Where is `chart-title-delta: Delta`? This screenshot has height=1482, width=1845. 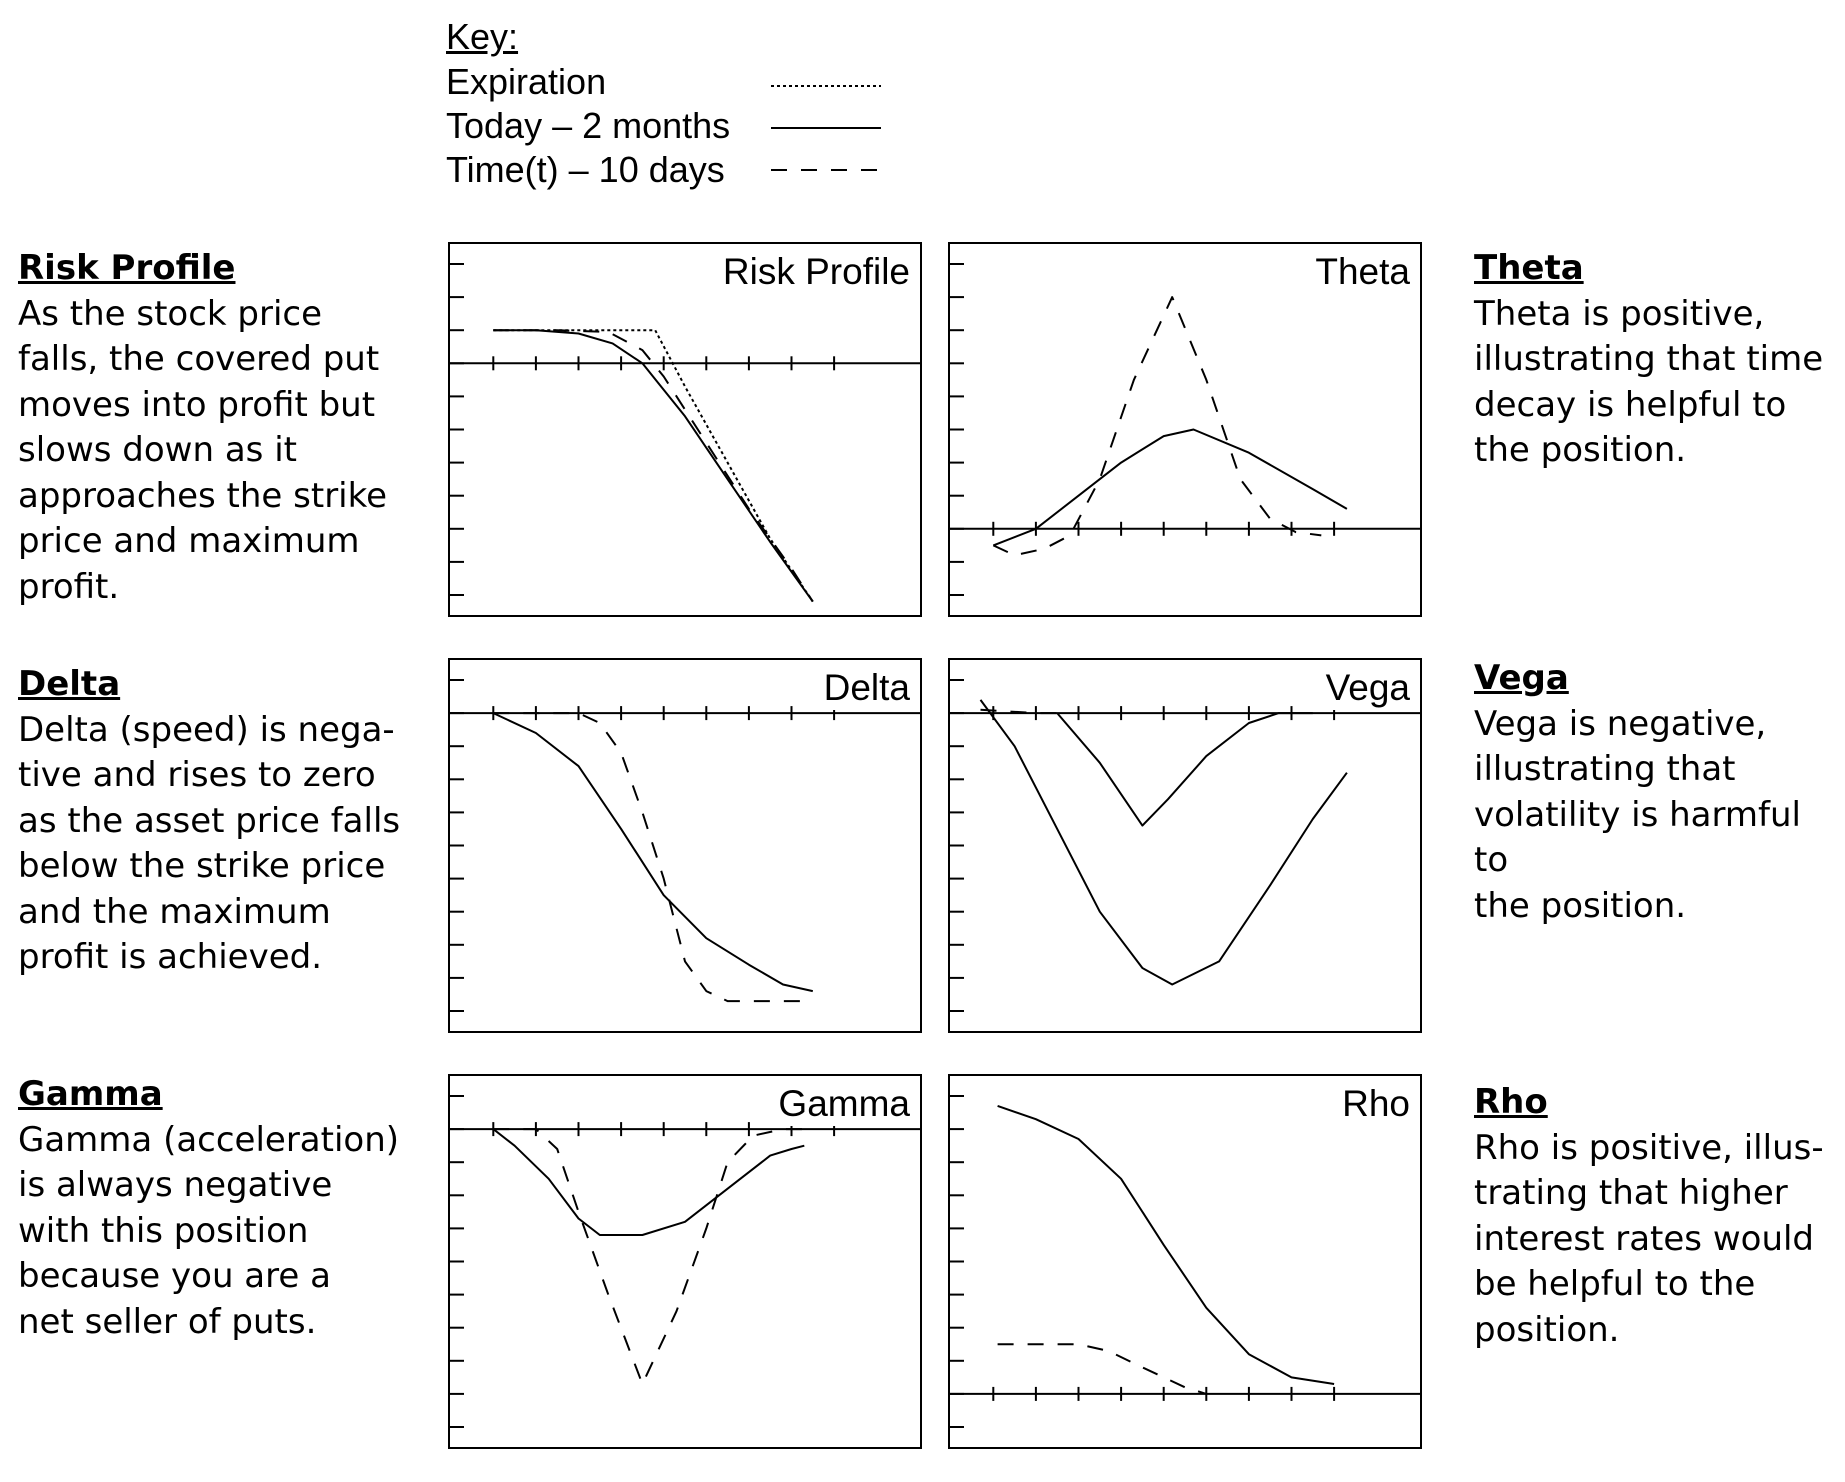 chart-title-delta: Delta is located at coordinates (864, 688).